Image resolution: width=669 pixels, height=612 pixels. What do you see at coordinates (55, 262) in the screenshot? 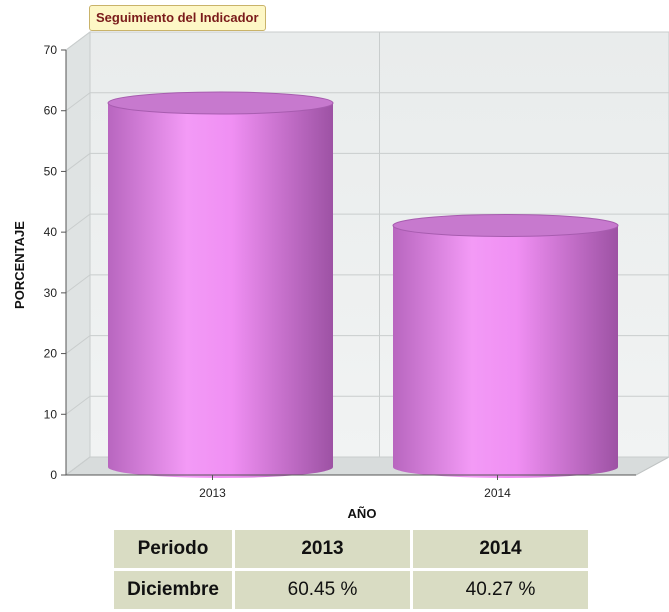
I see `y-axis: 0 10 20 30 40 50 60 70` at bounding box center [55, 262].